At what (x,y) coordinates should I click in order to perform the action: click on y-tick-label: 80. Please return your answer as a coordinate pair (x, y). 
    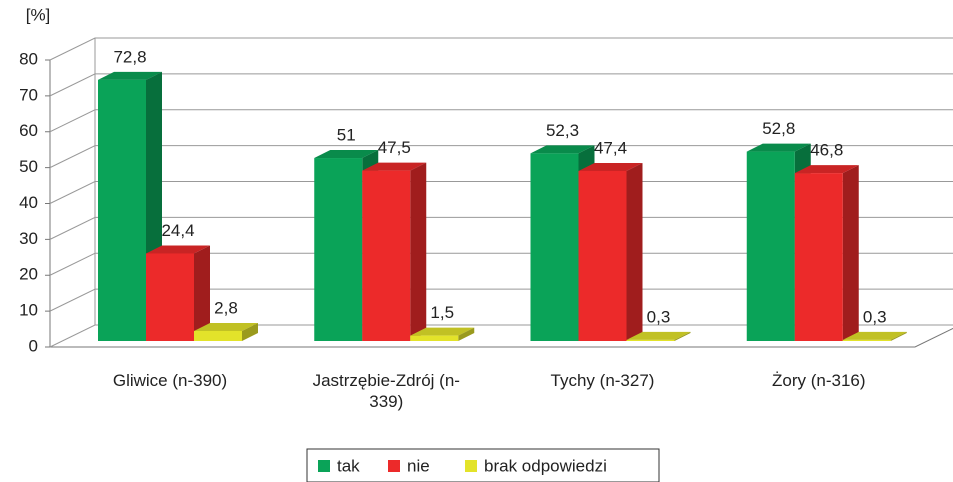
    Looking at the image, I should click on (28, 58).